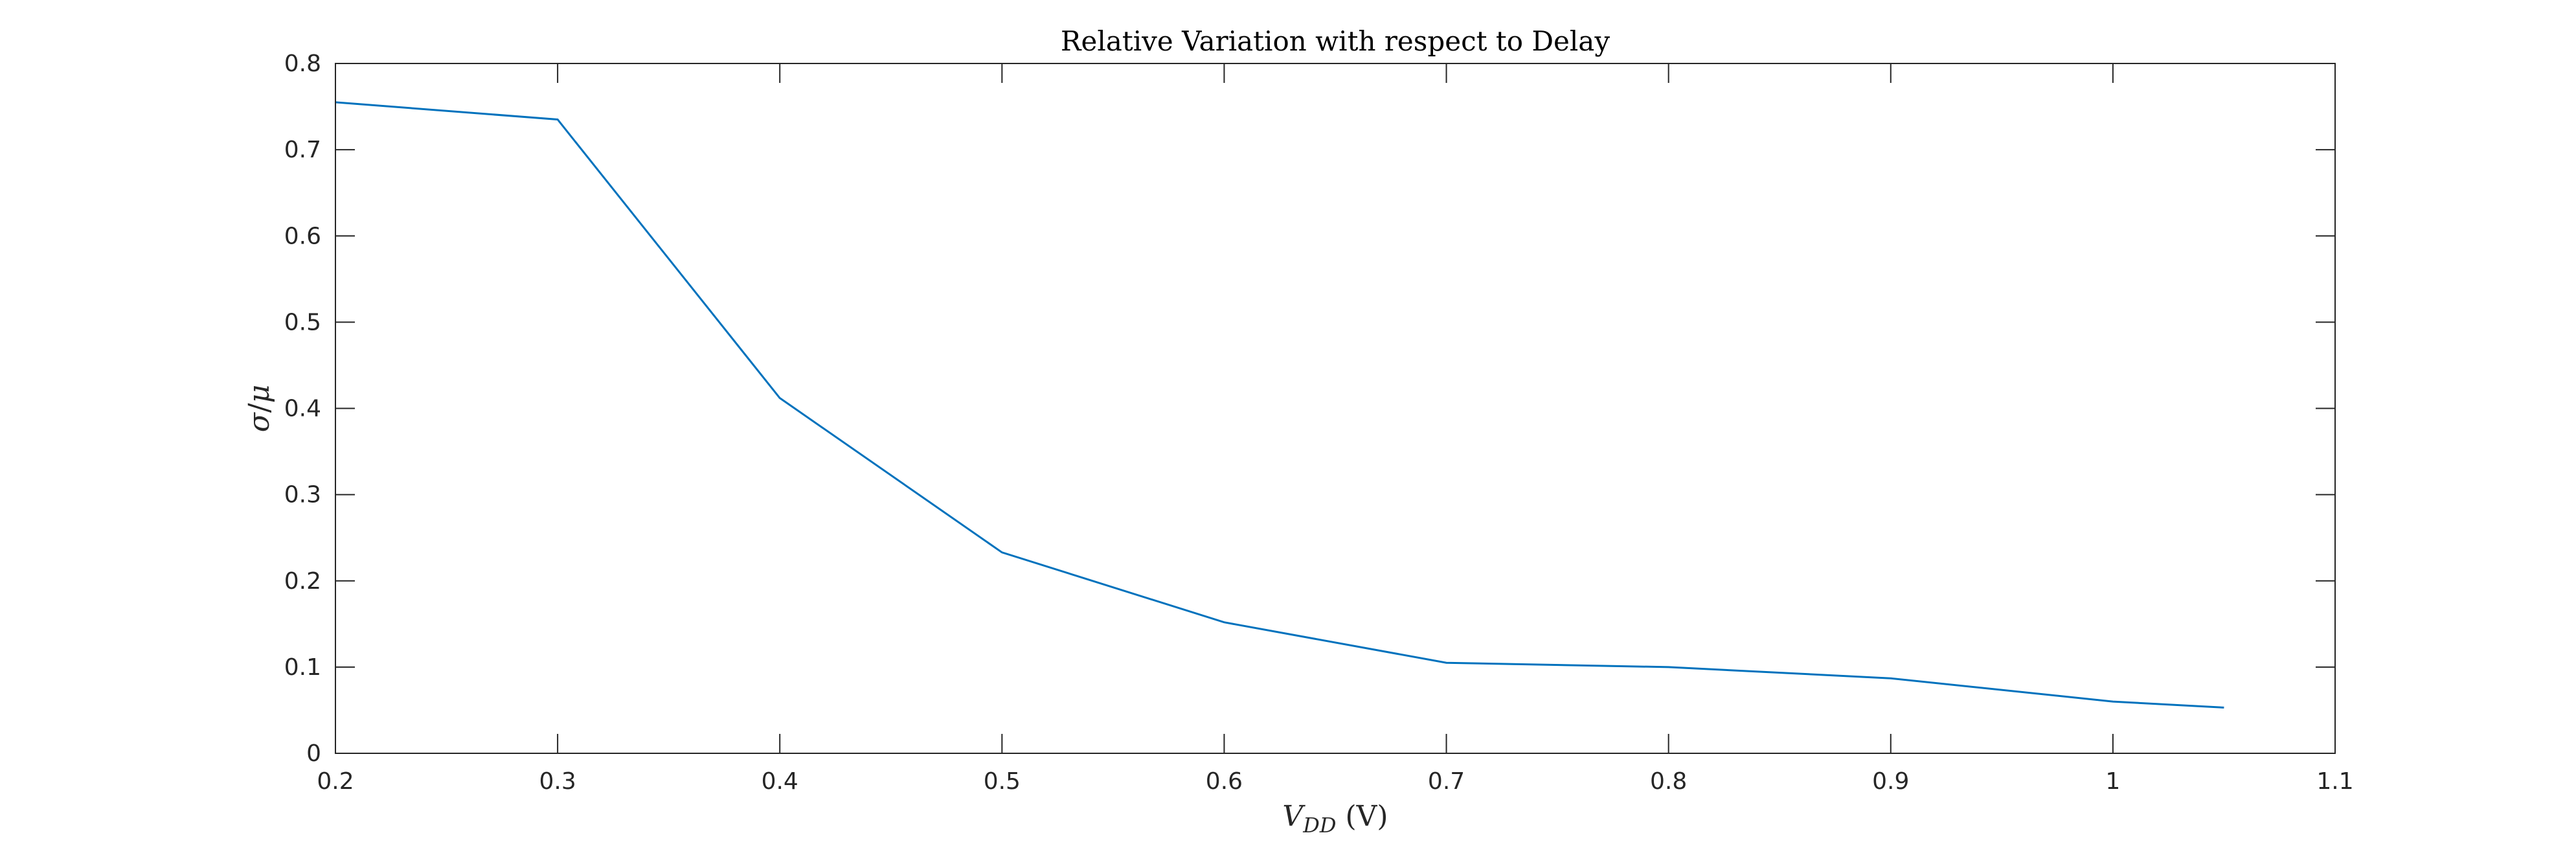 The image size is (2576, 844). What do you see at coordinates (302, 236) in the screenshot?
I see `y-tick-label: 0.6` at bounding box center [302, 236].